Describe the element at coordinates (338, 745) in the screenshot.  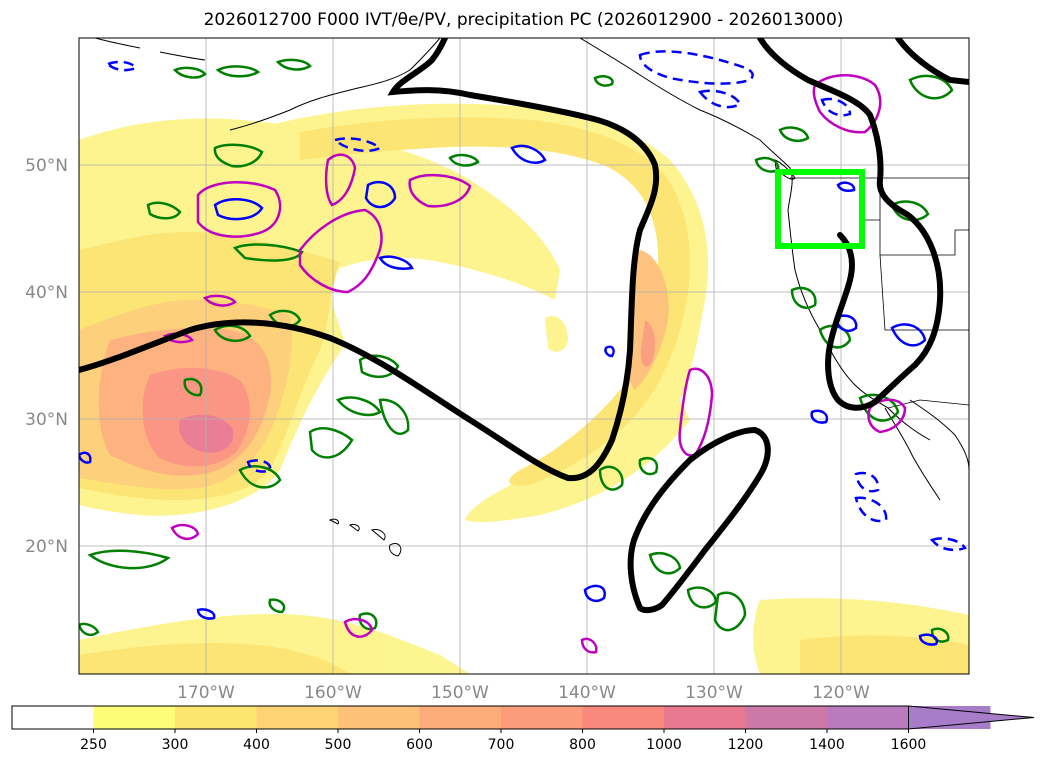
I see `colorbar-label: 500` at that location.